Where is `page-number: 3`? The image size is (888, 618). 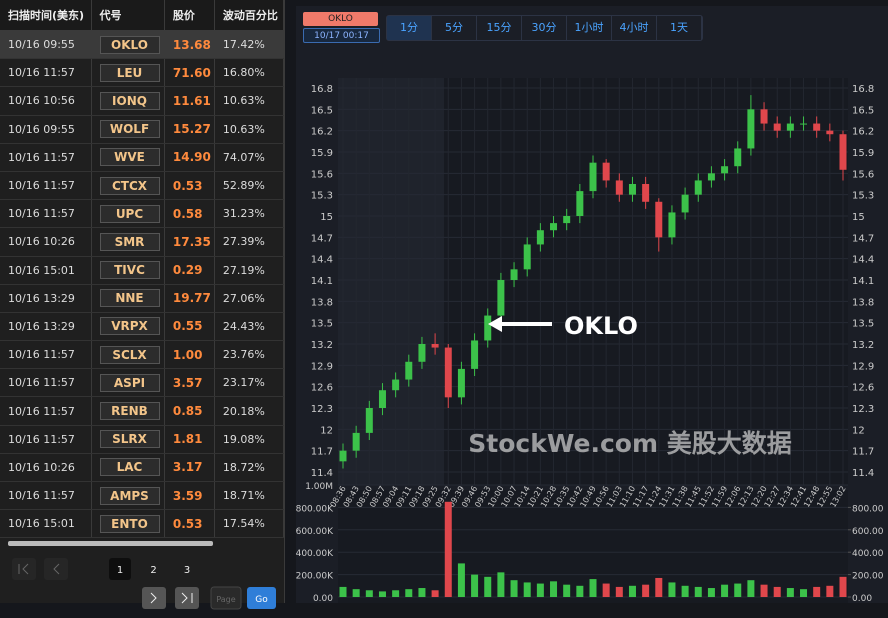 page-number: 3 is located at coordinates (187, 570).